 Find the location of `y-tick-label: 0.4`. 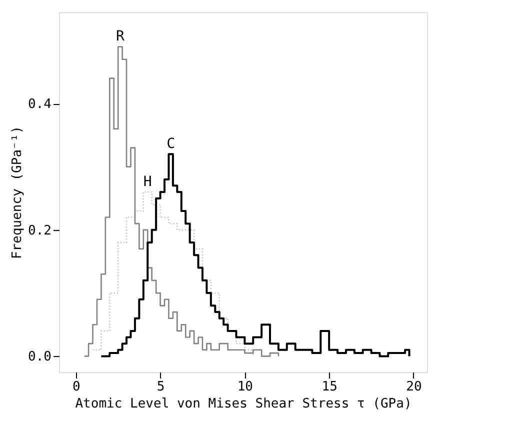

y-tick-label: 0.4 is located at coordinates (40, 104).